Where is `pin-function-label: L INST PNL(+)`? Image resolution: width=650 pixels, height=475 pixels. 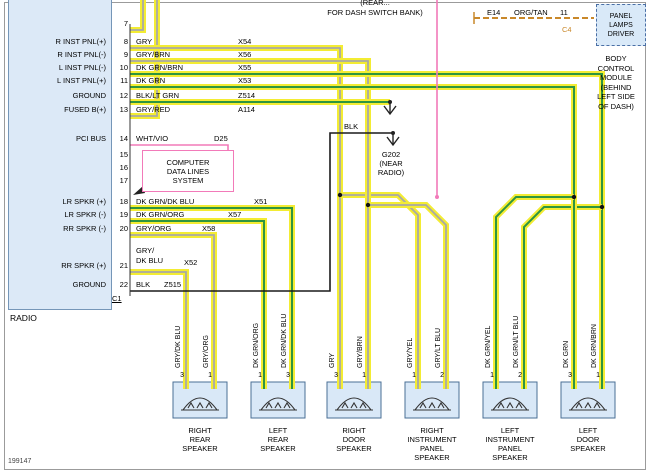 pin-function-label: L INST PNL(+) is located at coordinates (81, 80).